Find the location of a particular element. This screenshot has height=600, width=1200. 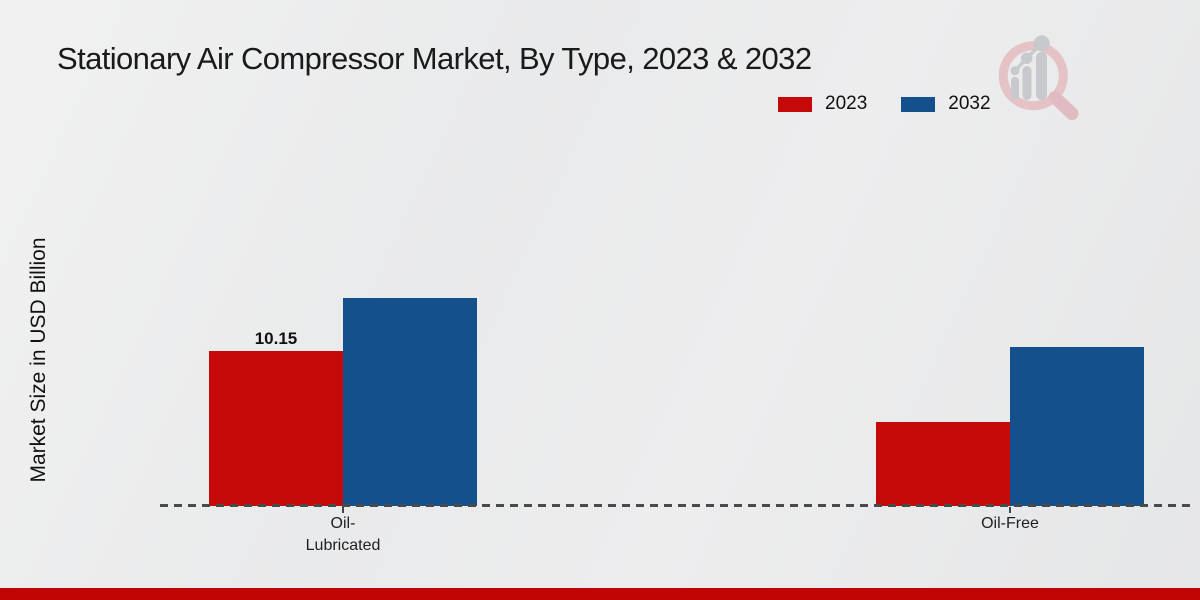

legend-label-2032: 2032 is located at coordinates (969, 103).